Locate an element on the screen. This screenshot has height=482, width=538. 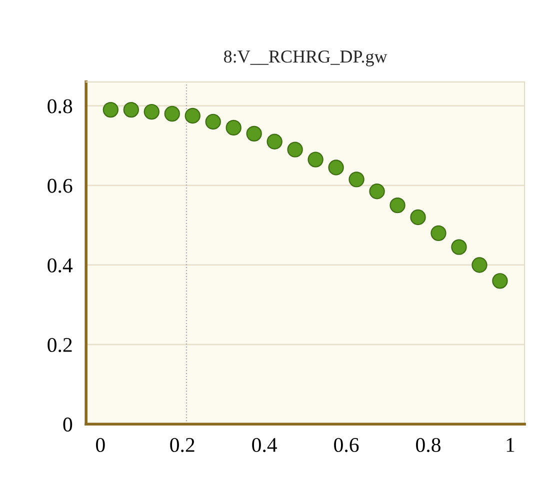
x-tick-label: 0 is located at coordinates (100, 445).